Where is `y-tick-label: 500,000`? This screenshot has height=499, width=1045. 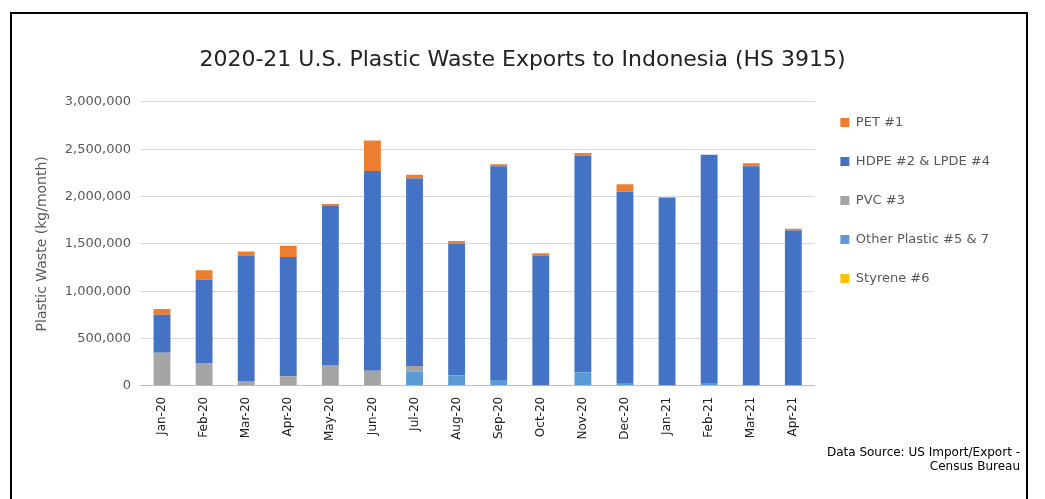 y-tick-label: 500,000 is located at coordinates (104, 337).